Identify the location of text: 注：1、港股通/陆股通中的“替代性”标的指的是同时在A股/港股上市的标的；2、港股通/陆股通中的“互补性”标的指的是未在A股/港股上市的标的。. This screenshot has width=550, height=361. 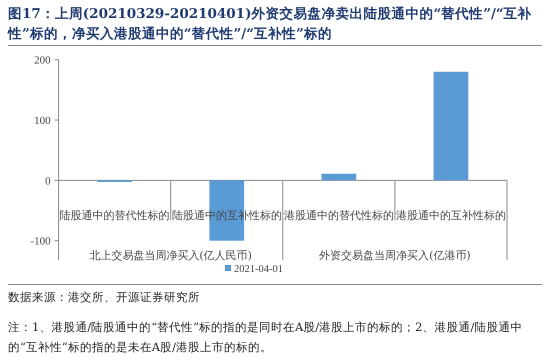
(266, 337).